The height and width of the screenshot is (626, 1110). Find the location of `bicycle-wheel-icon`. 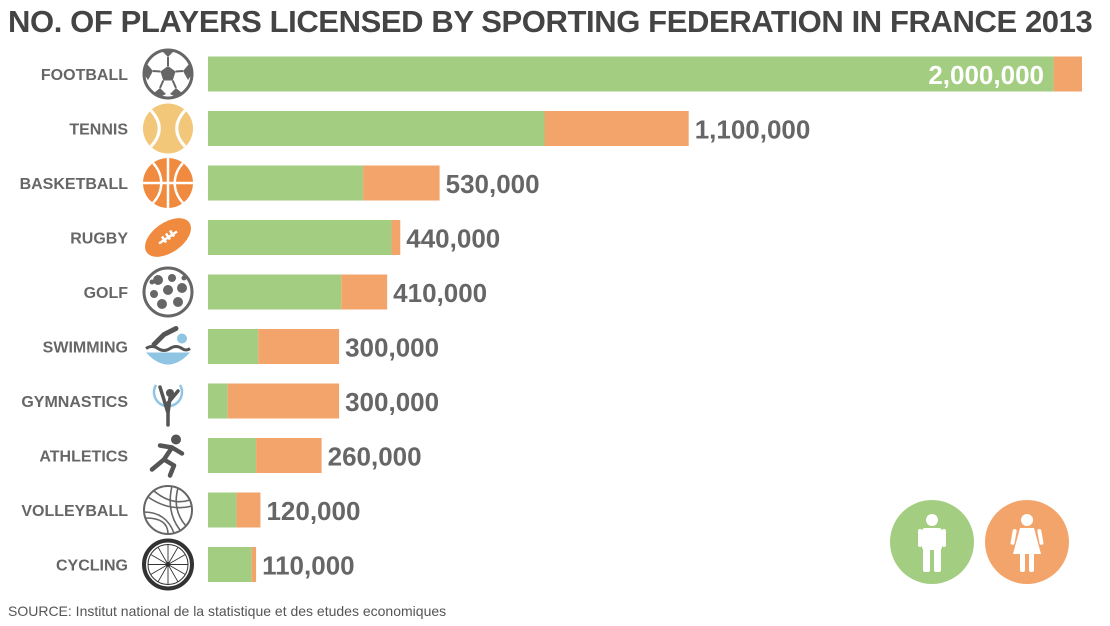

bicycle-wheel-icon is located at coordinates (168, 564).